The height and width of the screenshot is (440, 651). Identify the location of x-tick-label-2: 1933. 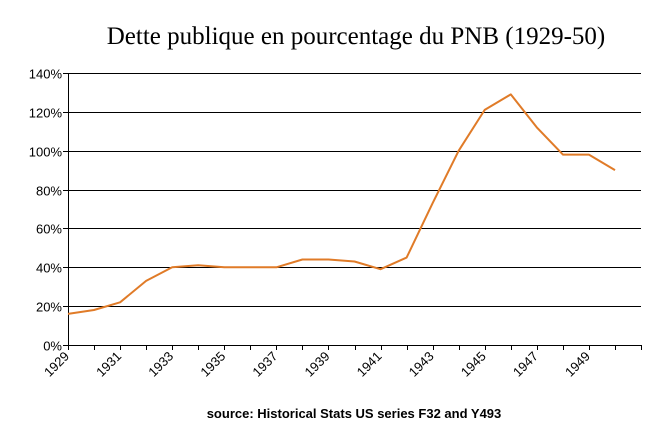
(160, 364).